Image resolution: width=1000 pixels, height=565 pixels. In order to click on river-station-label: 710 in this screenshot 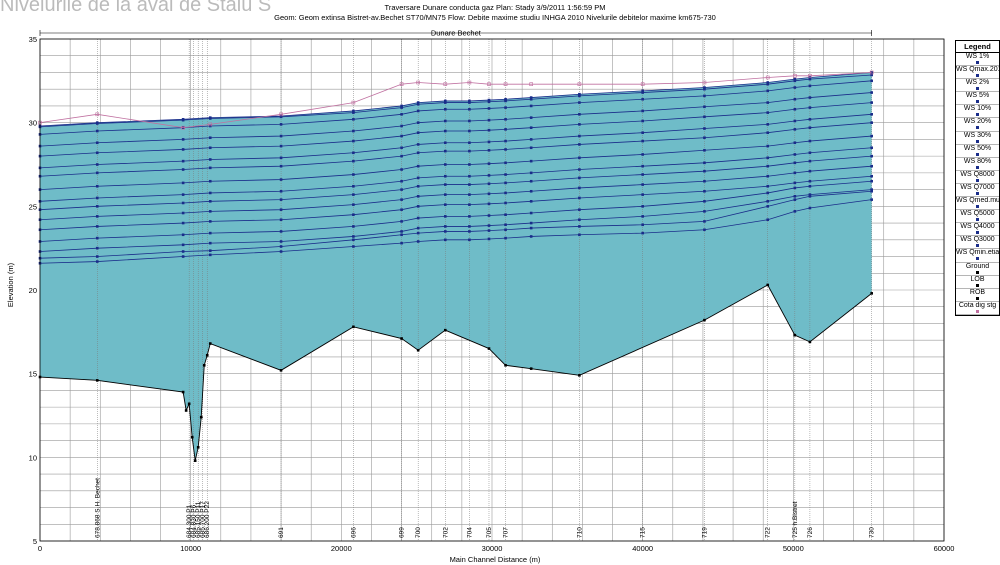, I will do `click(579, 532)`.